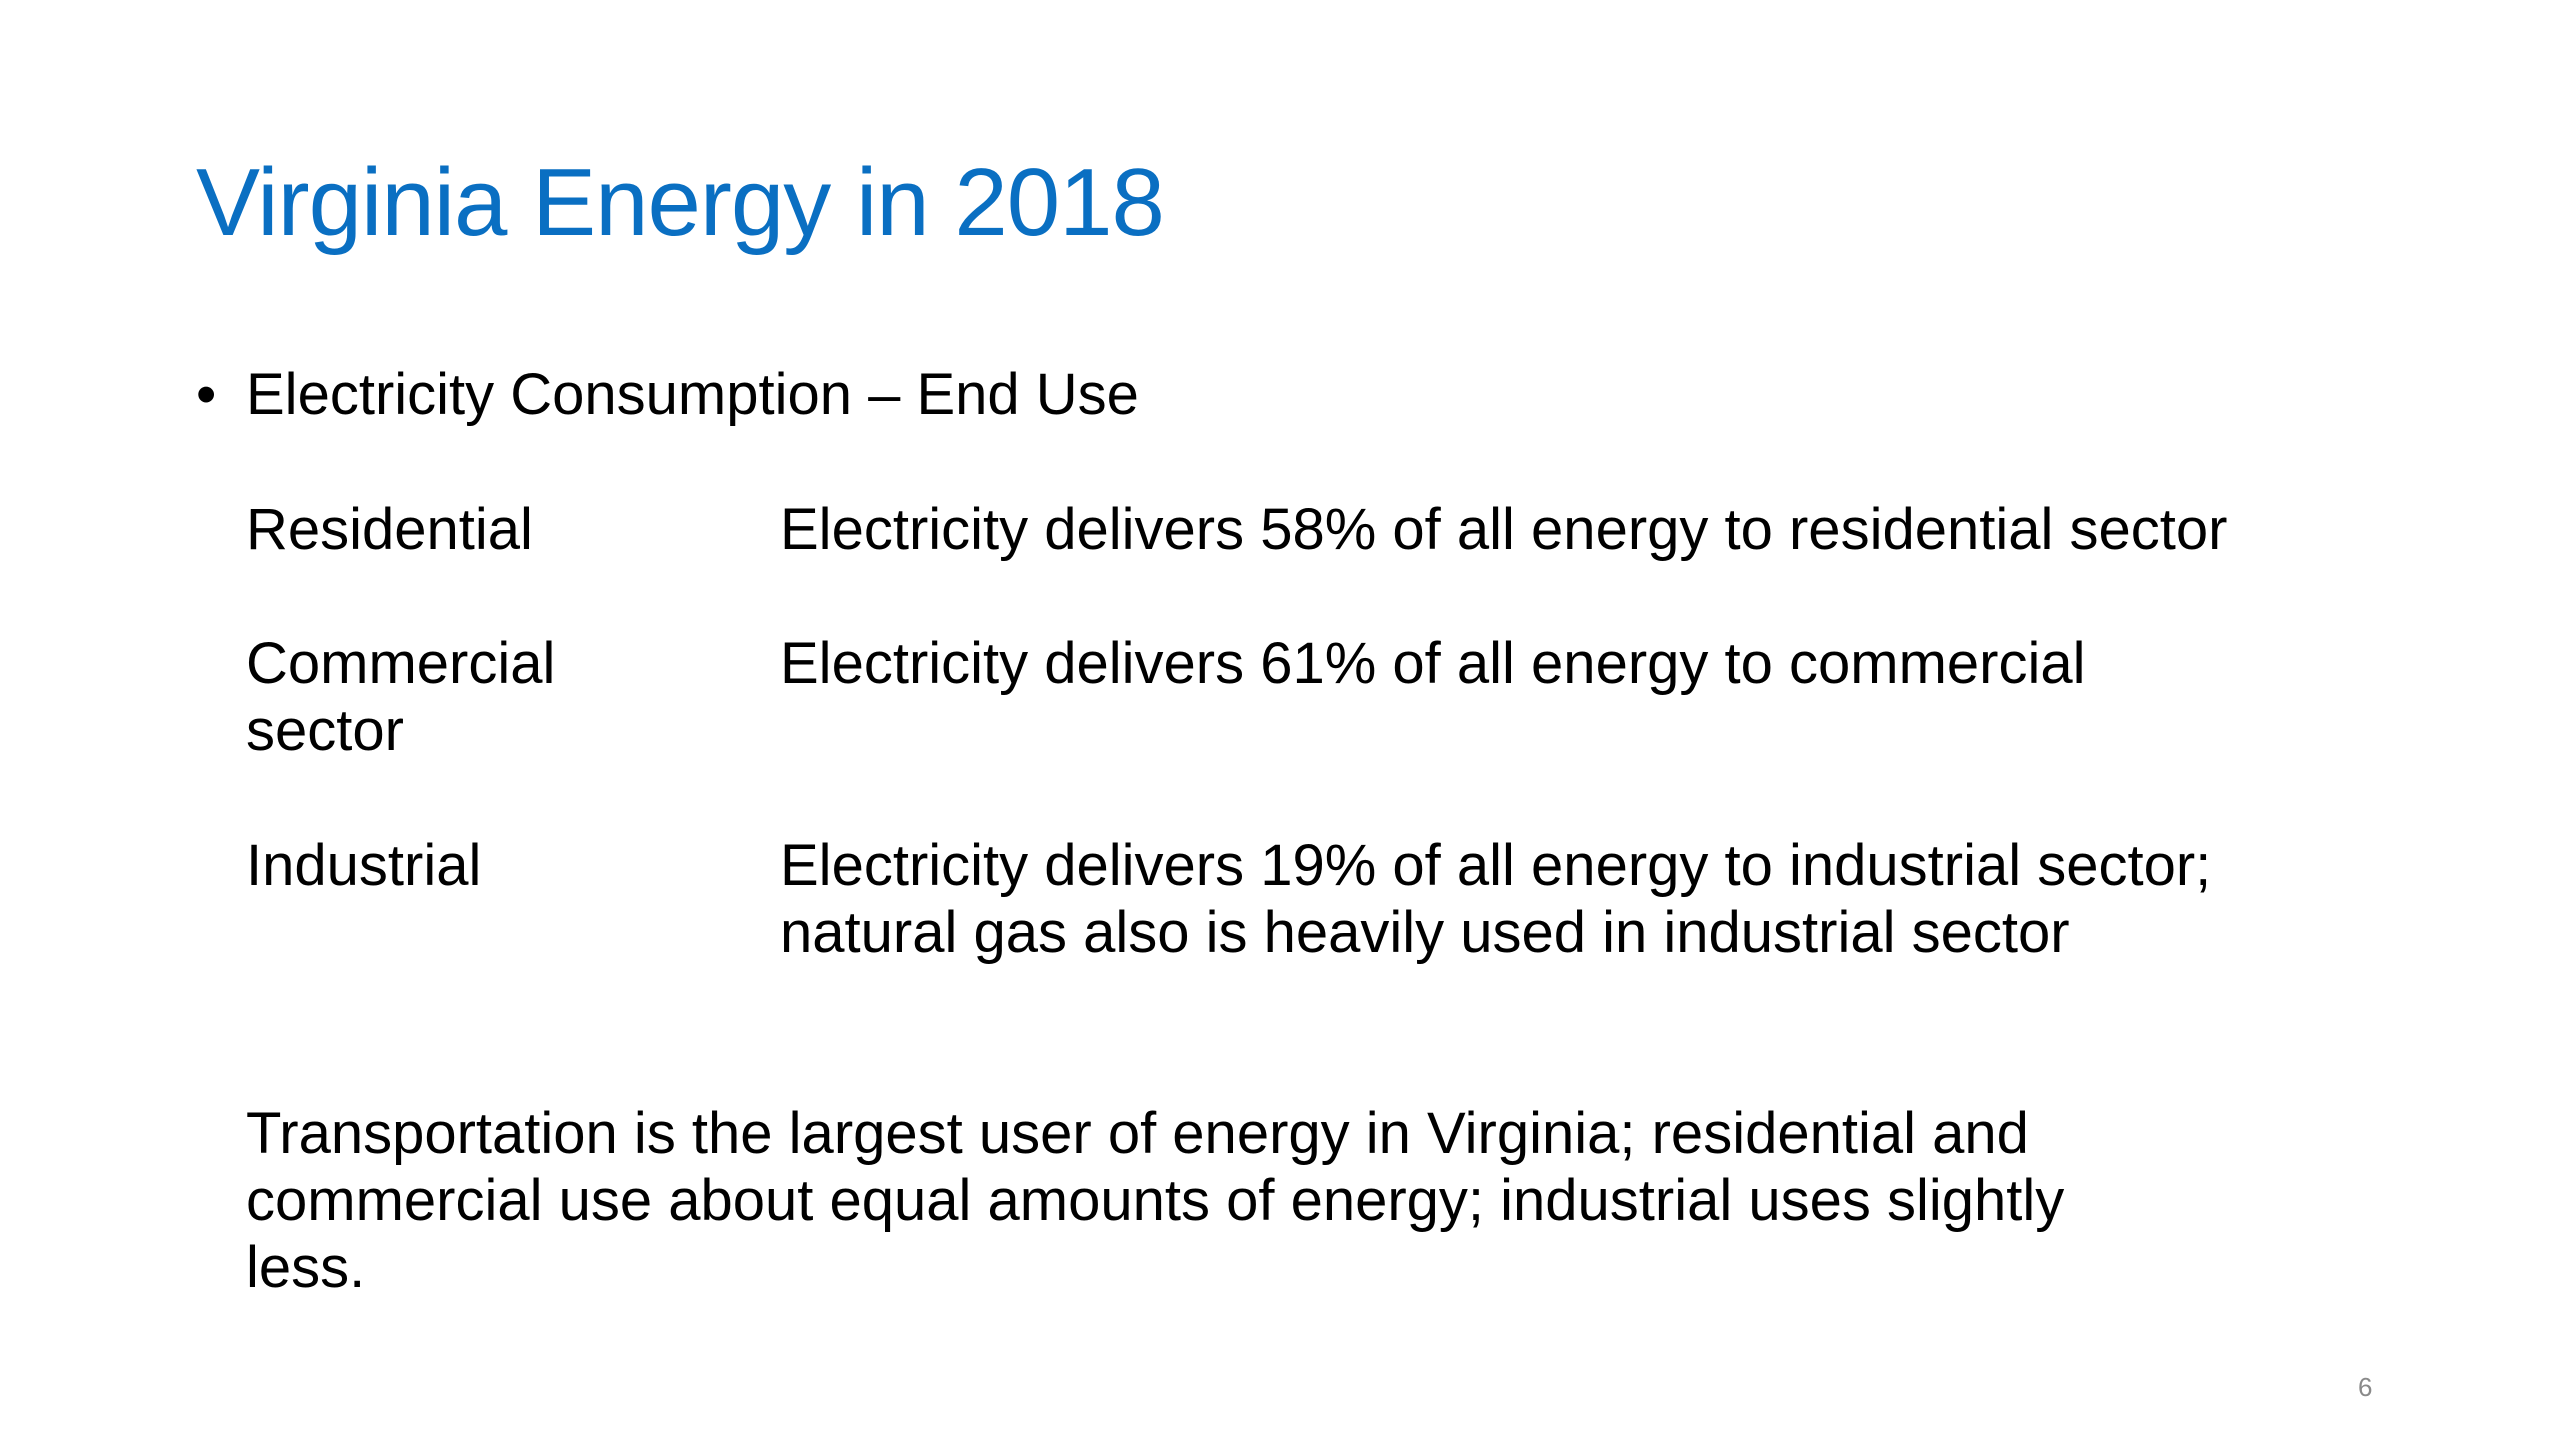  What do you see at coordinates (2365, 1387) in the screenshot?
I see `page-number: 6` at bounding box center [2365, 1387].